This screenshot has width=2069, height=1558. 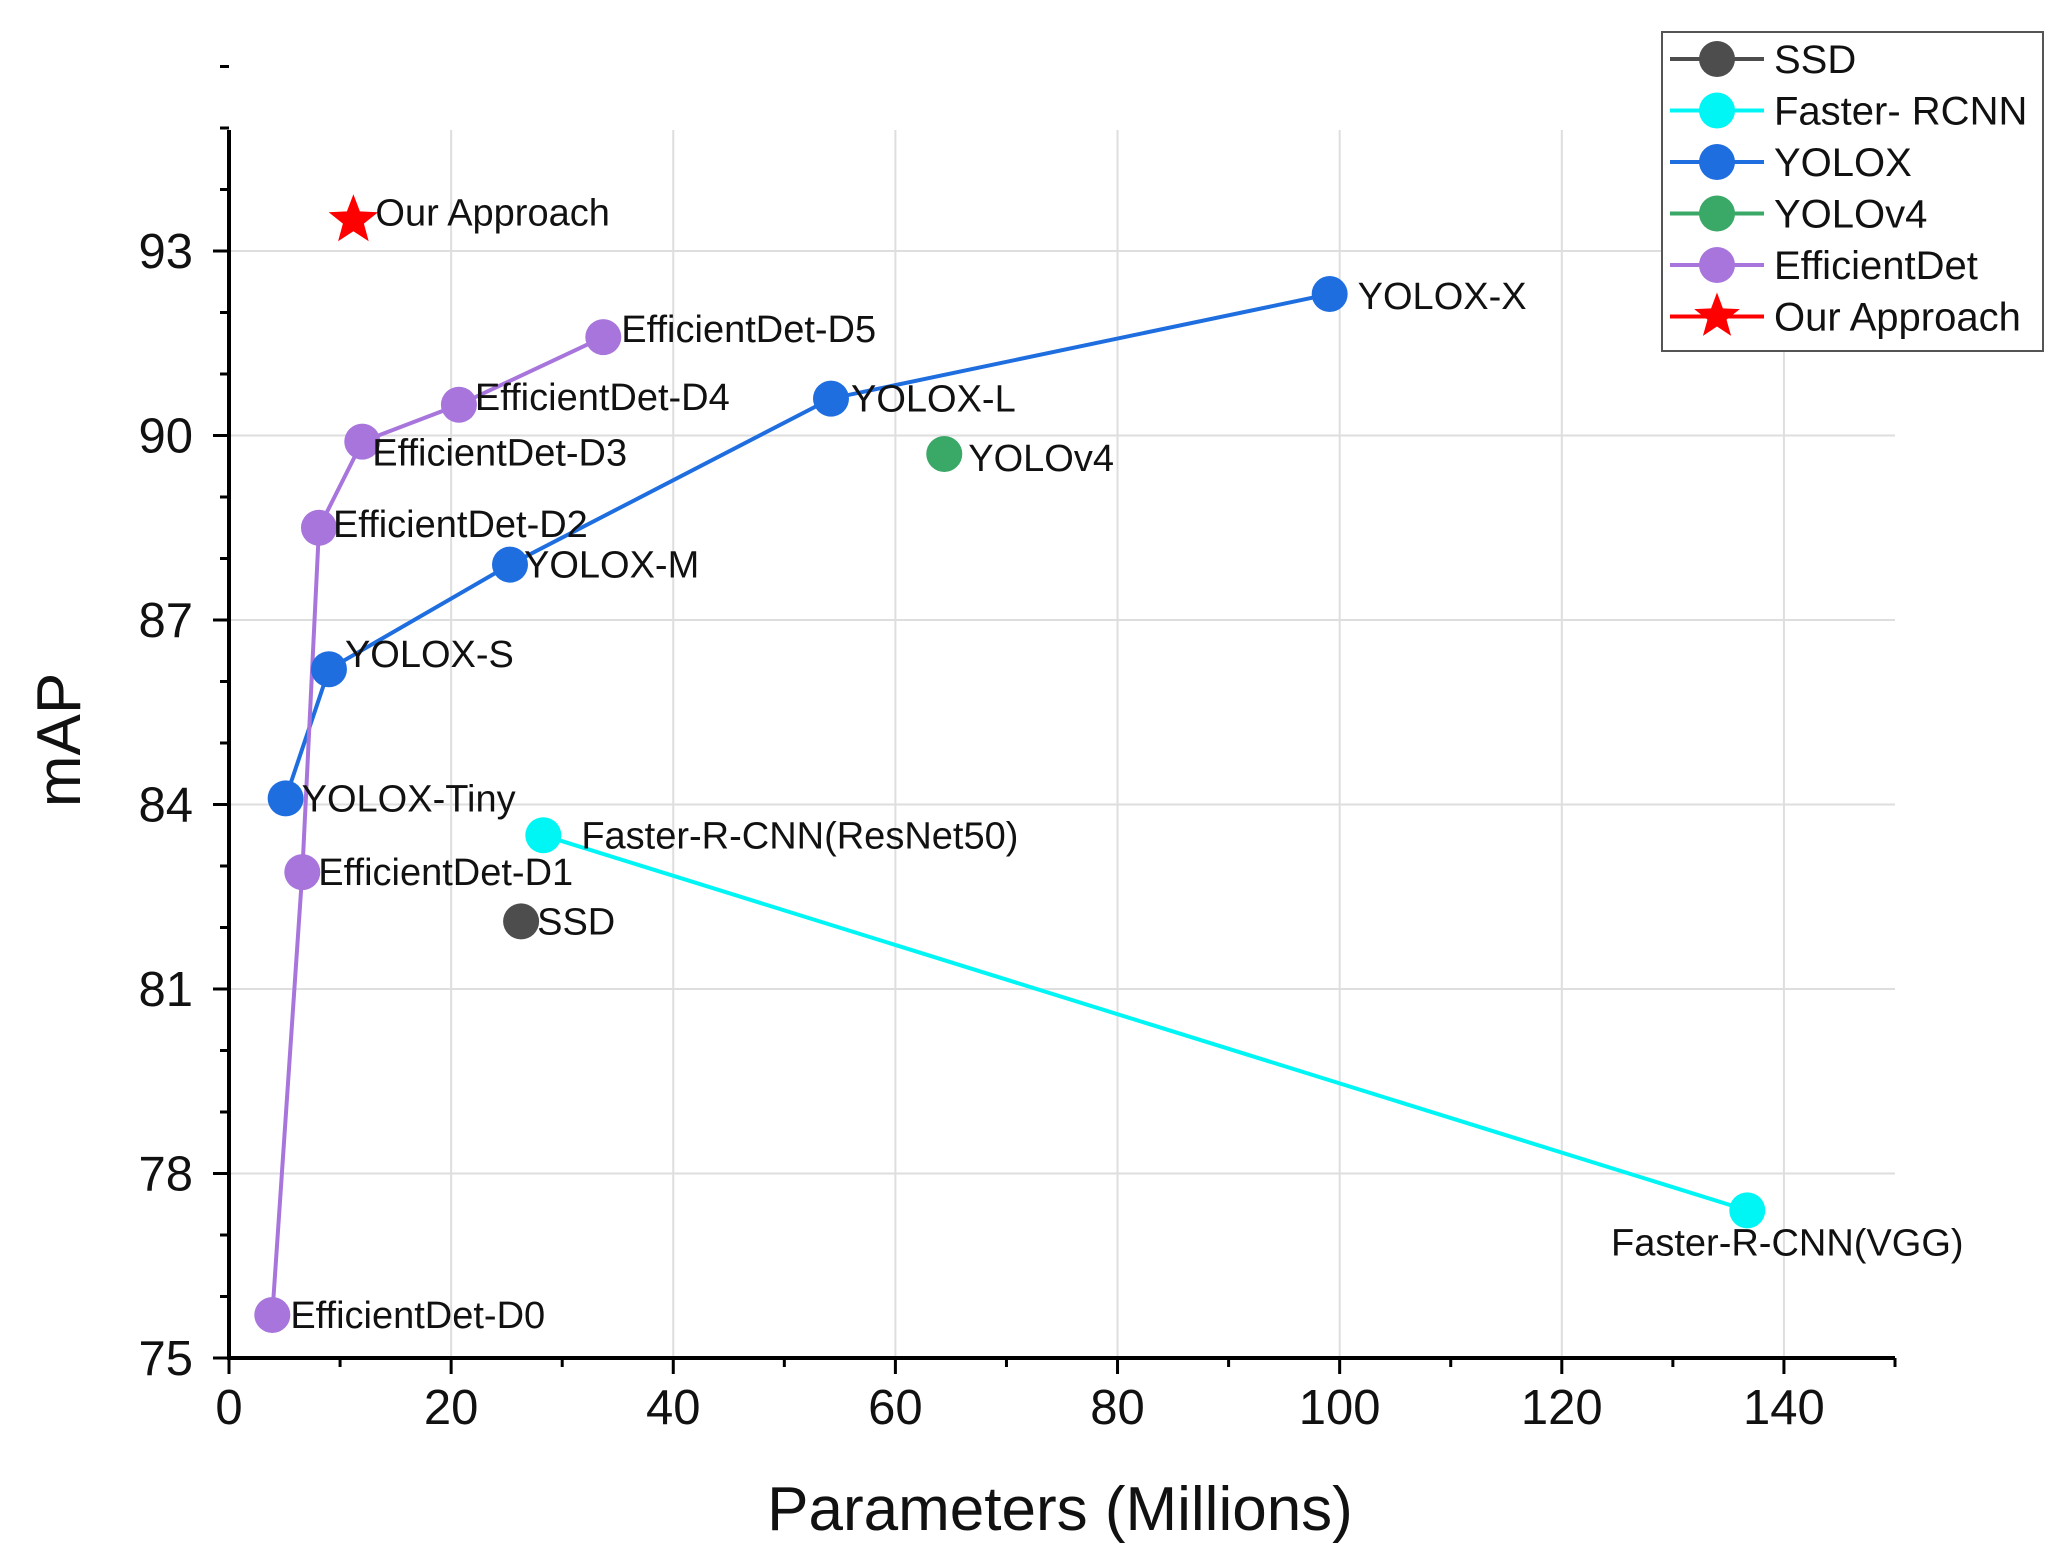 What do you see at coordinates (437, 825) in the screenshot?
I see `series-line-efficientdet` at bounding box center [437, 825].